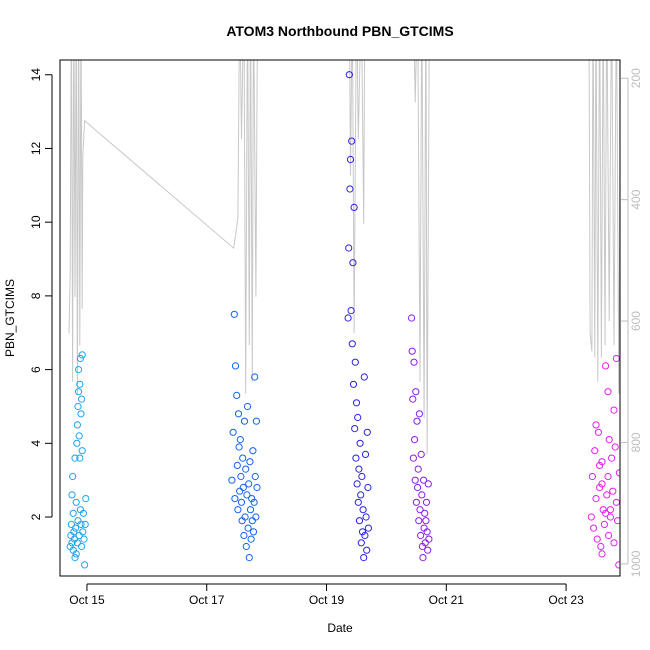 Image resolution: width=650 pixels, height=650 pixels. I want to click on right-tick-label: 1000, so click(636, 563).